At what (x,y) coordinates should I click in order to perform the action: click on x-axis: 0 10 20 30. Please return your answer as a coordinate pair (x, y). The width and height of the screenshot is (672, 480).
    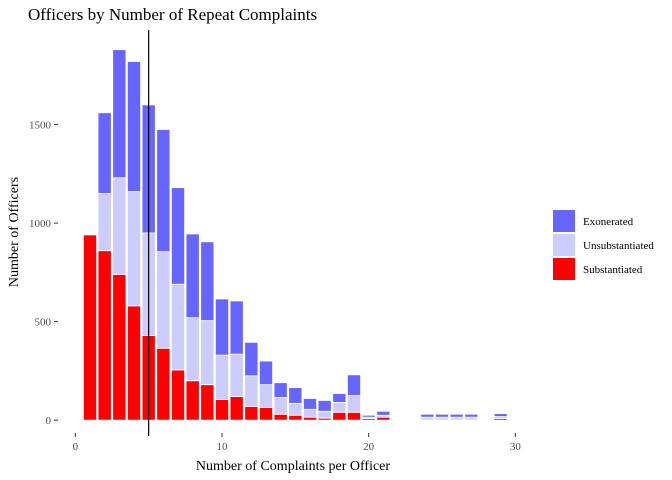
    Looking at the image, I should click on (297, 443).